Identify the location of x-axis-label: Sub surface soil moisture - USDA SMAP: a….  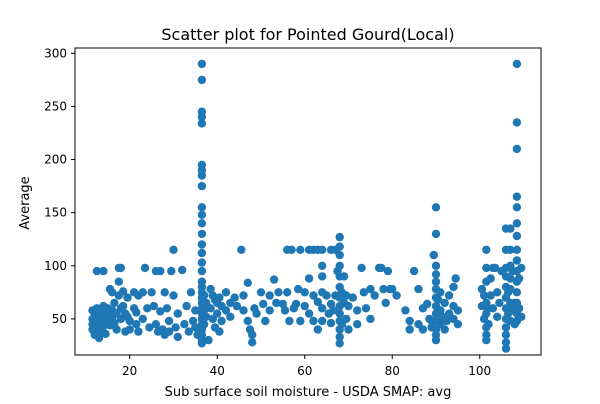
(308, 392).